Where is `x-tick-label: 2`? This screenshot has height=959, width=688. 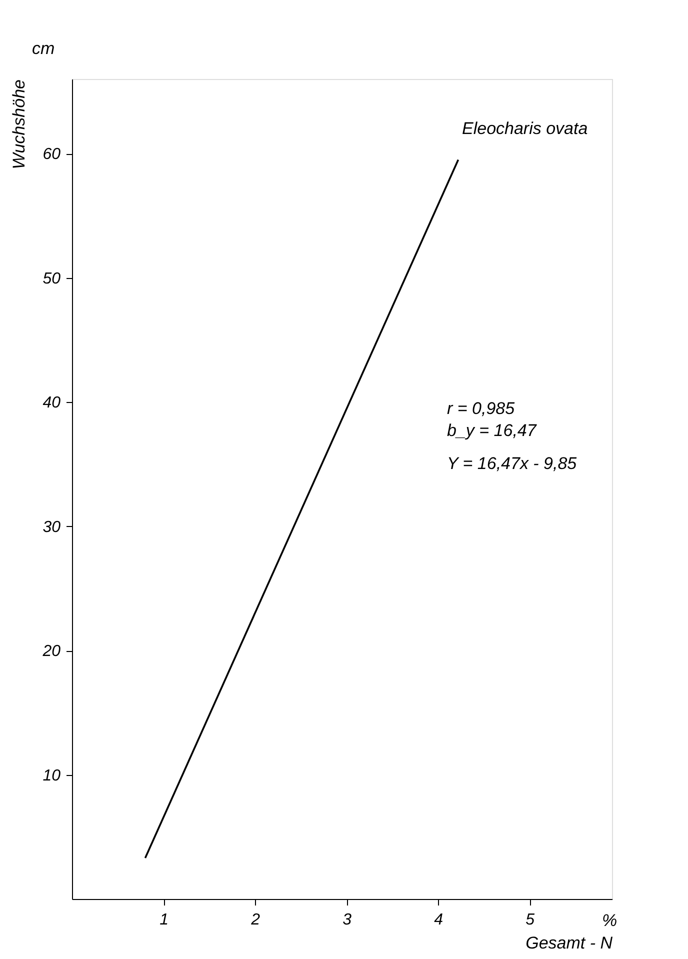
x-tick-label: 2 is located at coordinates (255, 920).